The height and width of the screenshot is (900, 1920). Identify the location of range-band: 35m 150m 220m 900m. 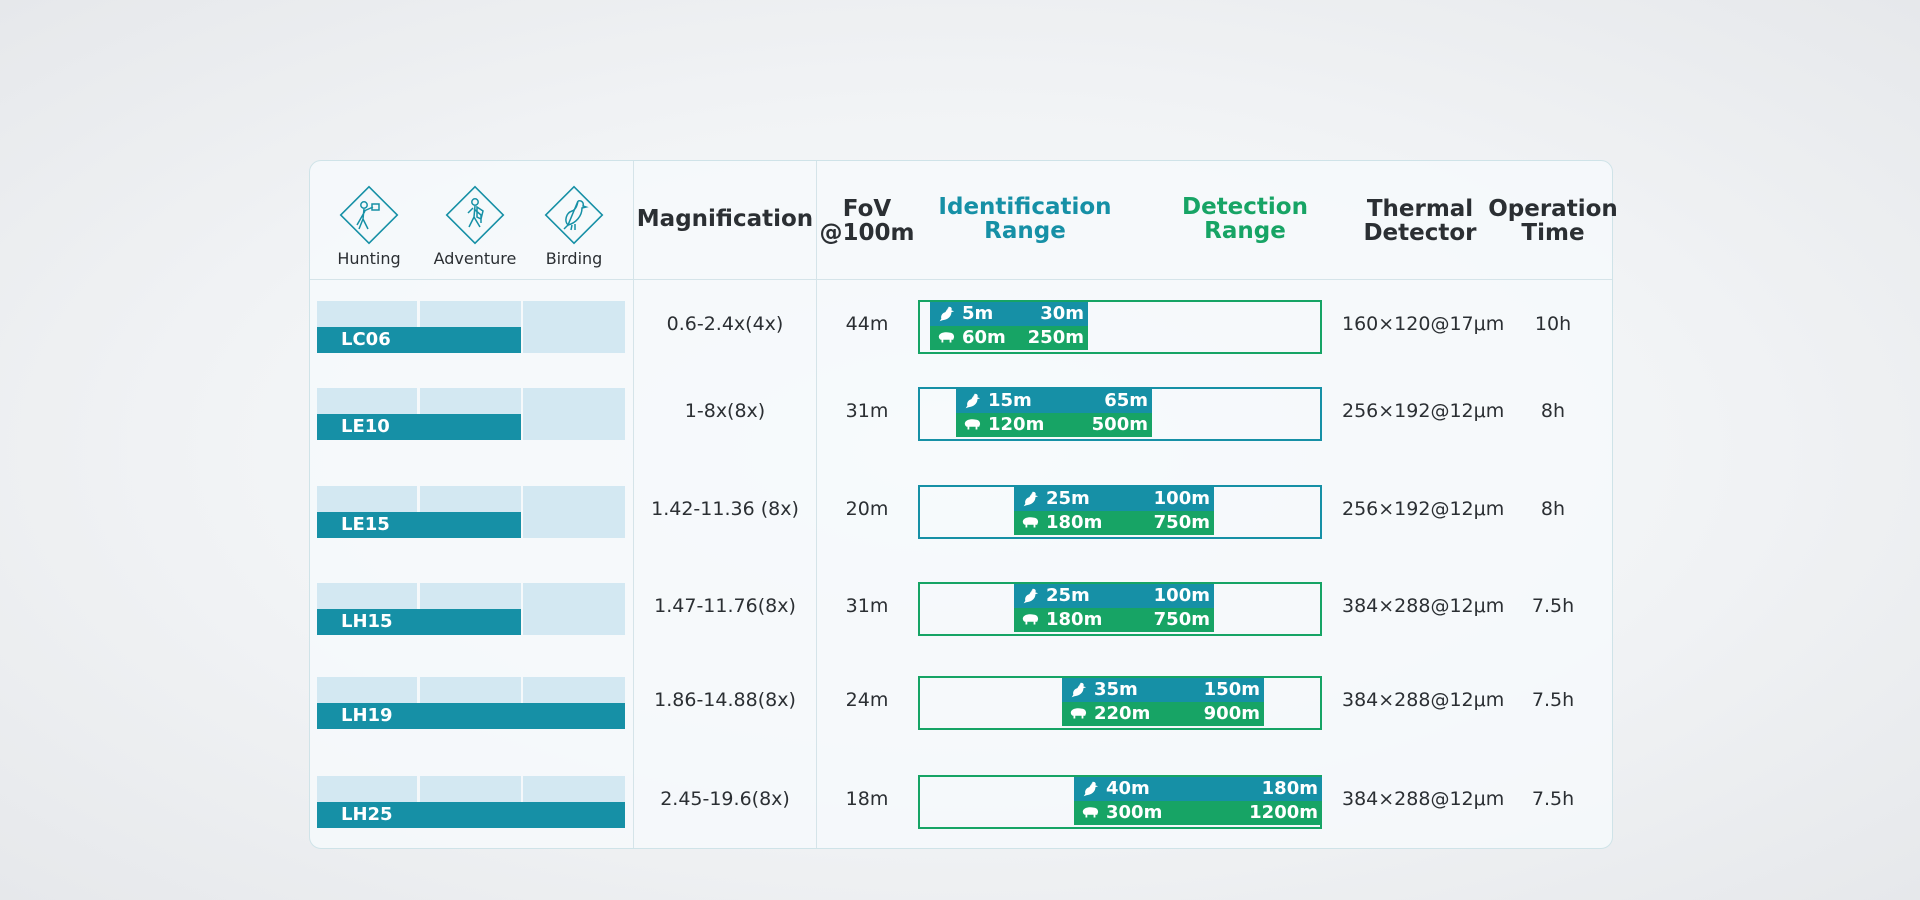
(1163, 702).